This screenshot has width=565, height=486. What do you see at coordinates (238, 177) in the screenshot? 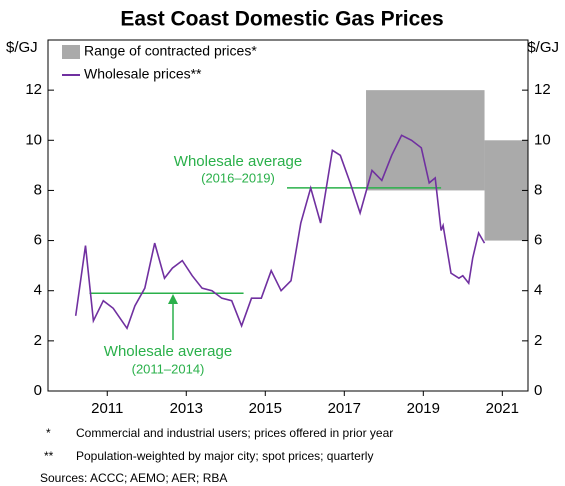
I see `average-period: (2016–2019)` at bounding box center [238, 177].